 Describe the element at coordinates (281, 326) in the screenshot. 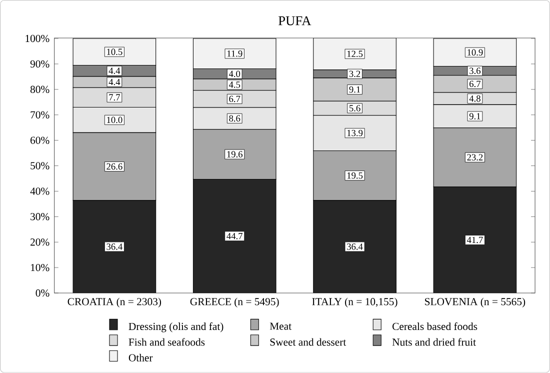

I see `legend-label: Meat` at that location.